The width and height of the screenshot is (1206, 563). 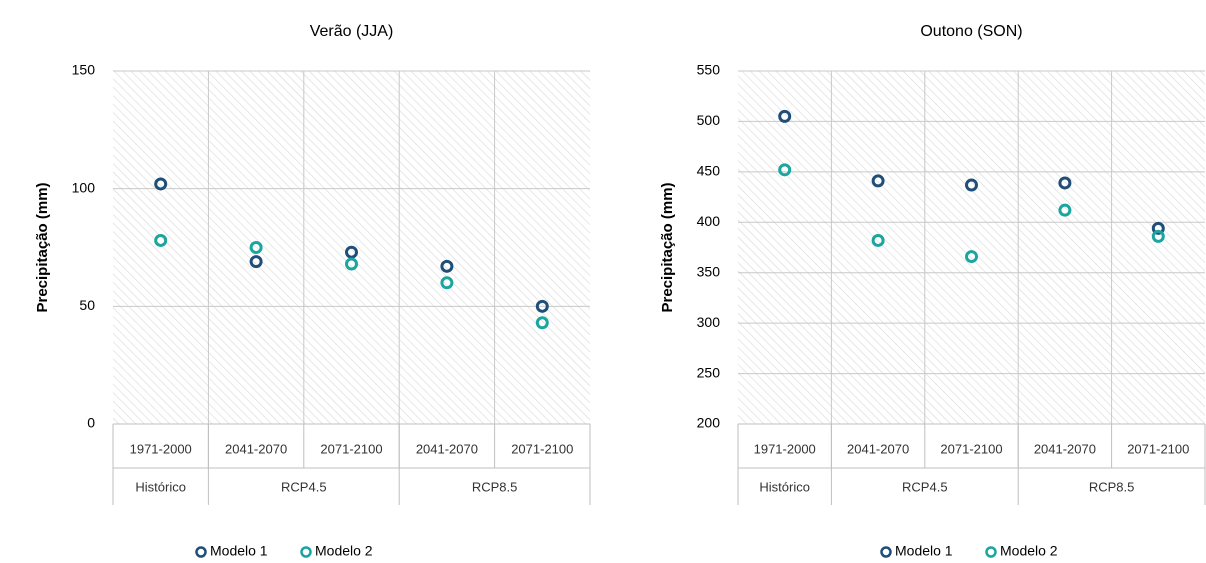 What do you see at coordinates (709, 423) in the screenshot?
I see `y-tick-label: 200` at bounding box center [709, 423].